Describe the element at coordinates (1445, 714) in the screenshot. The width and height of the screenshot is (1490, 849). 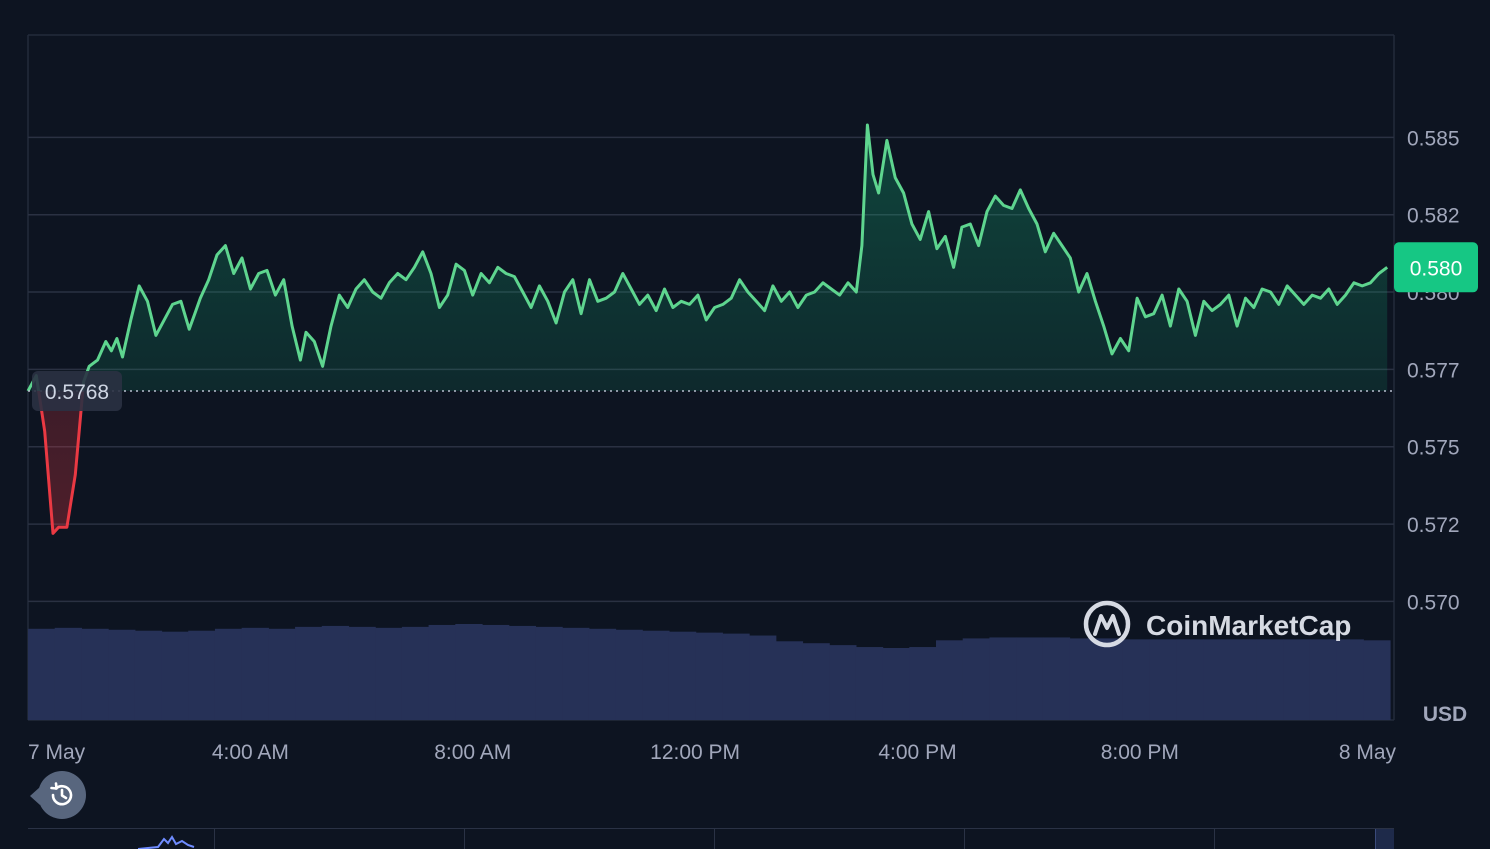
I see `currency-label: USD` at that location.